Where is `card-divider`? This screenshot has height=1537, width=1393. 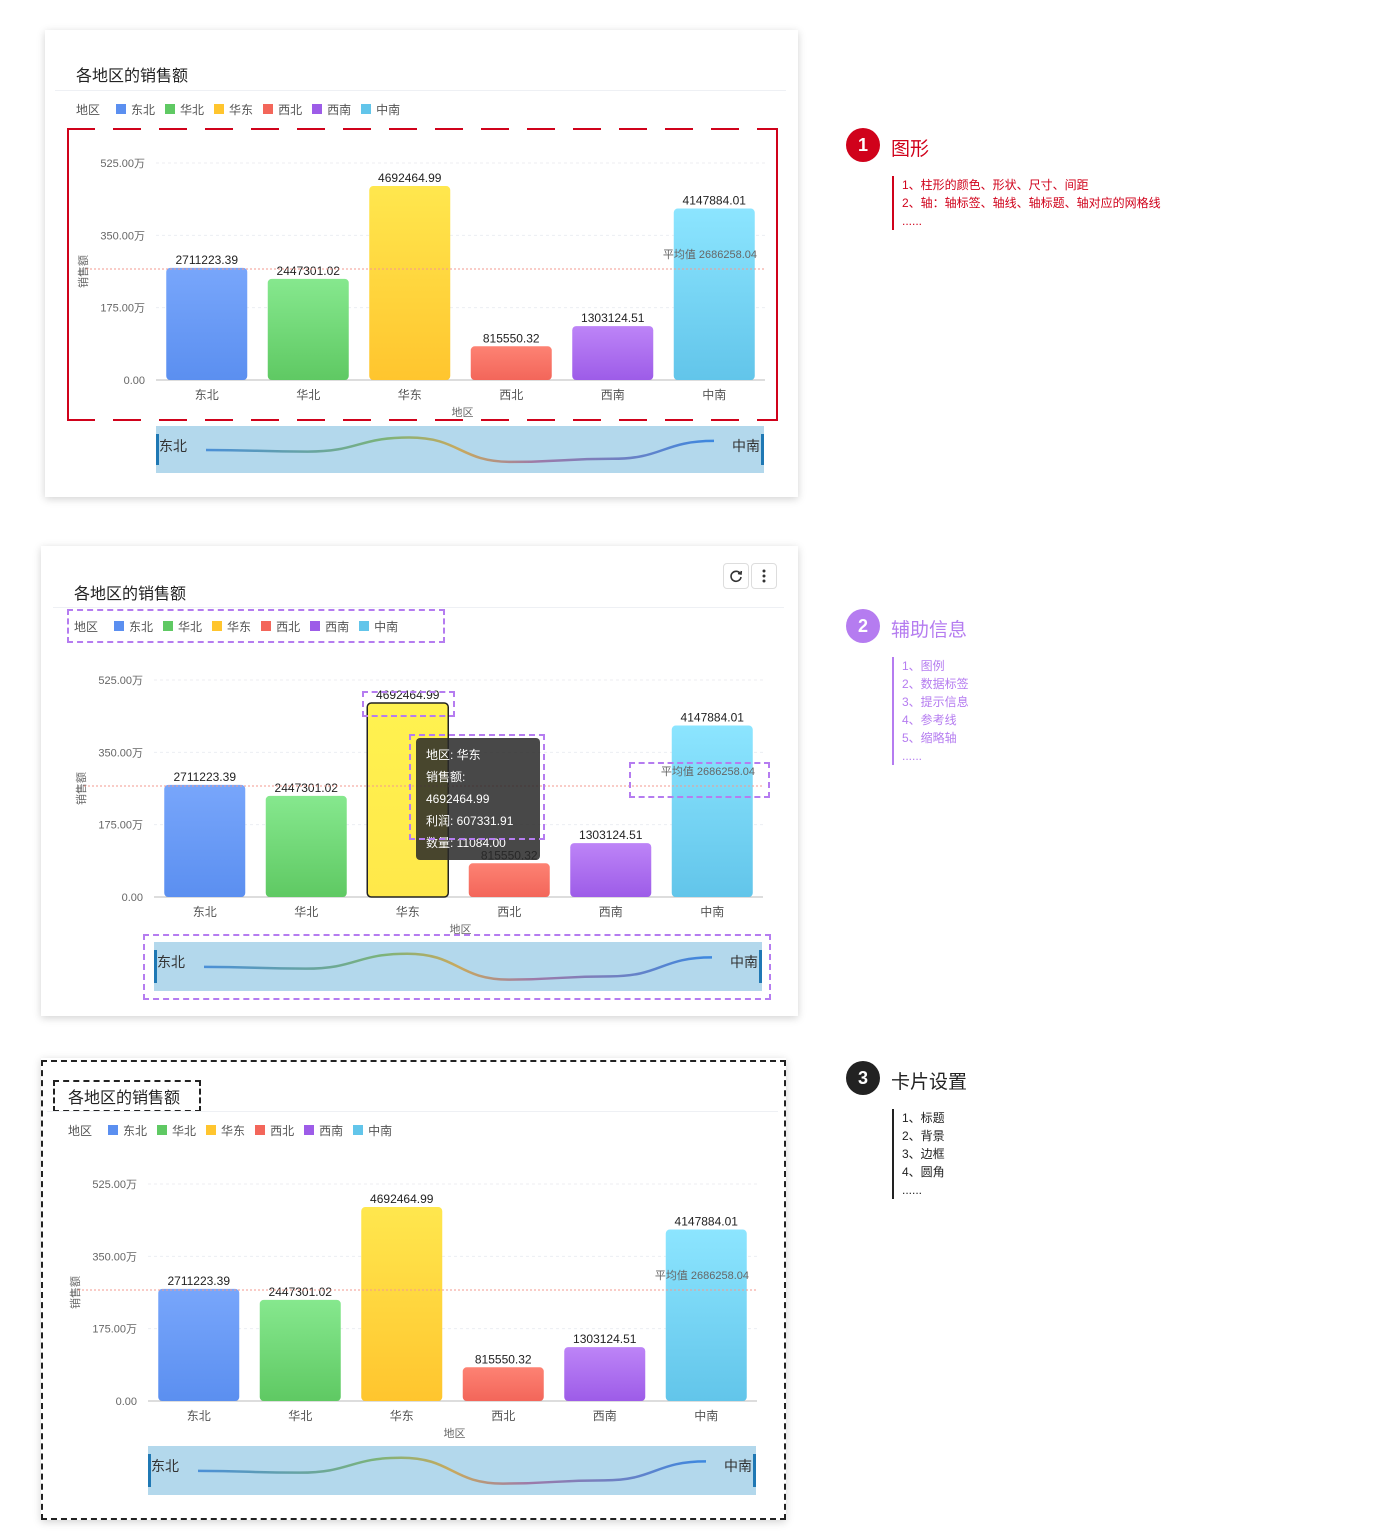
card-divider is located at coordinates (418, 607).